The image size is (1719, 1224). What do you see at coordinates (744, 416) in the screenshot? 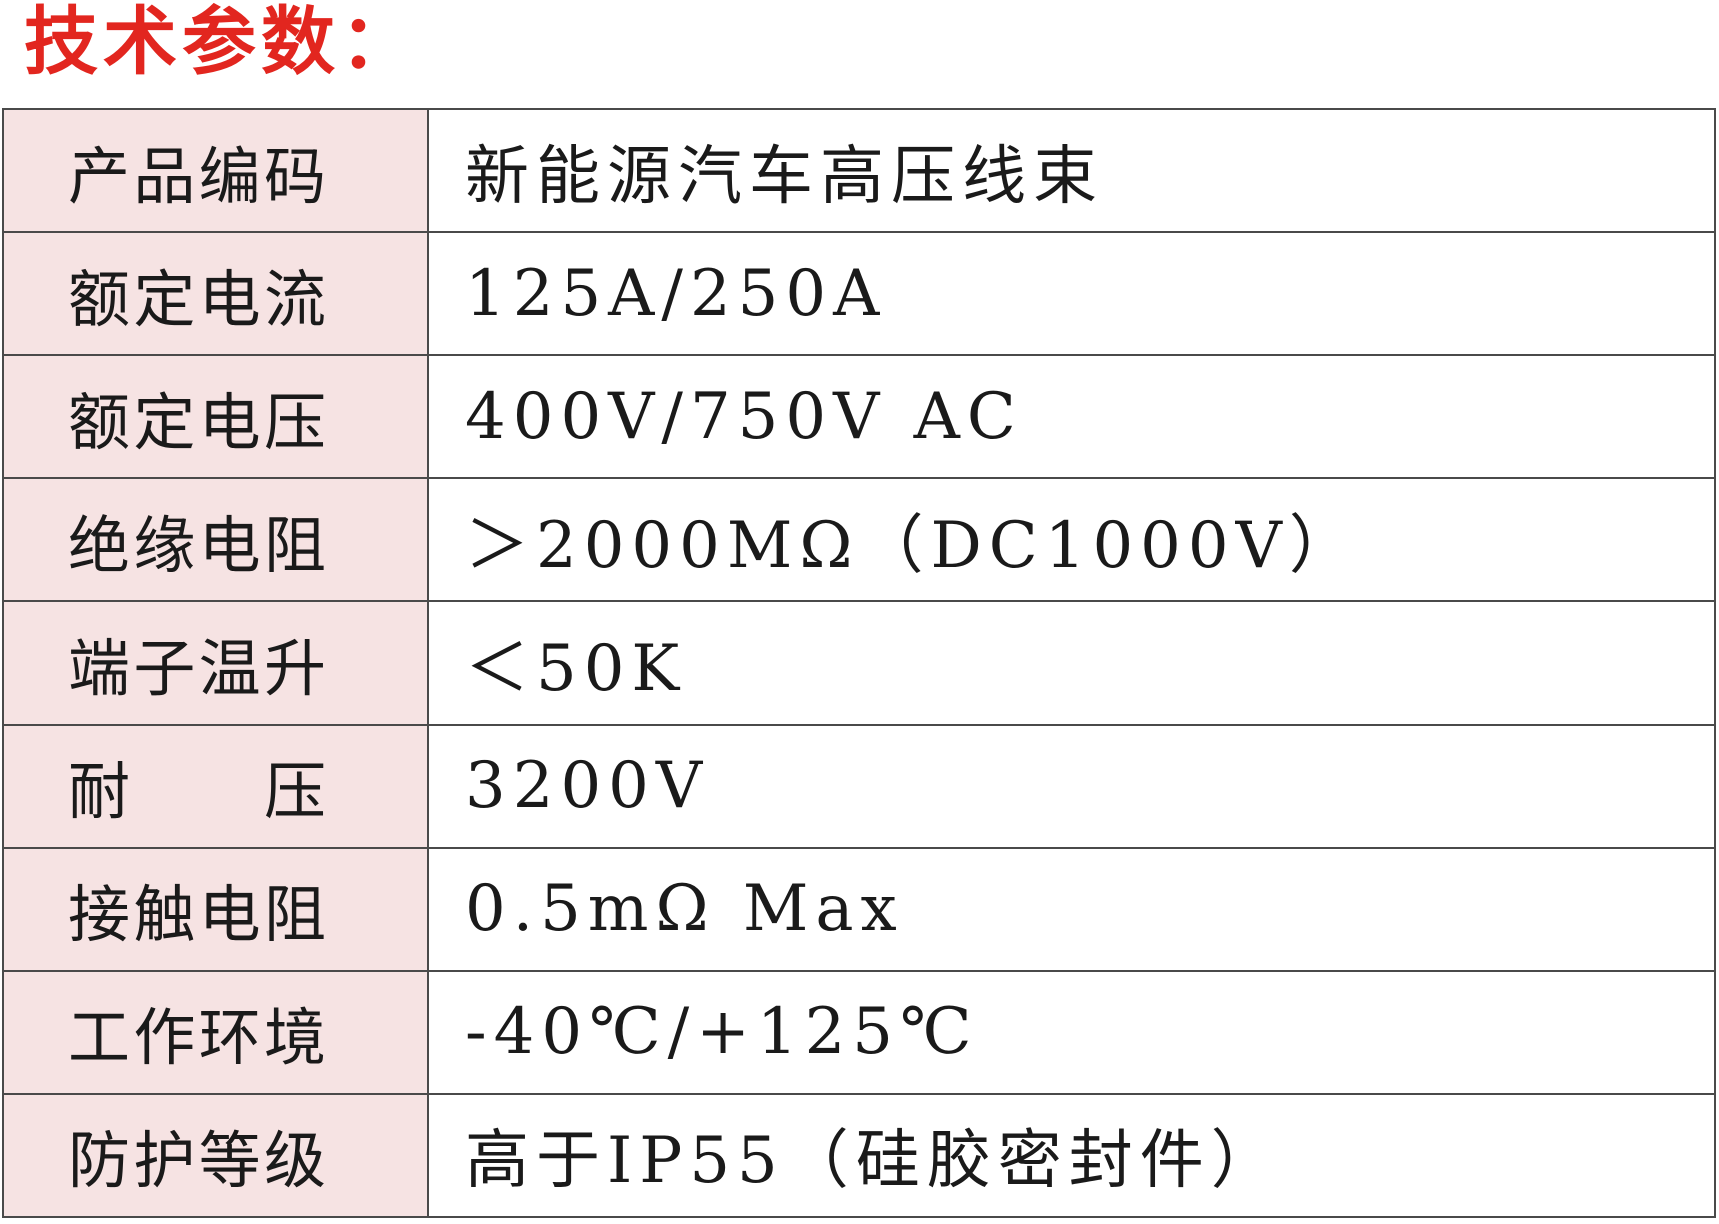
I see `param-value: 400V/750V AC` at bounding box center [744, 416].